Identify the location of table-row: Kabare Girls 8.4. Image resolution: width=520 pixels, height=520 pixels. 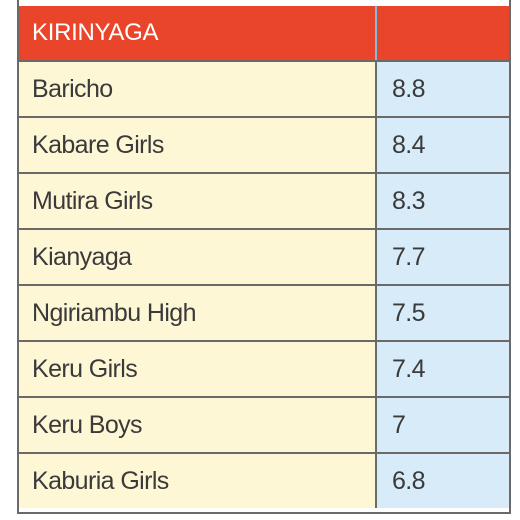
(264, 144).